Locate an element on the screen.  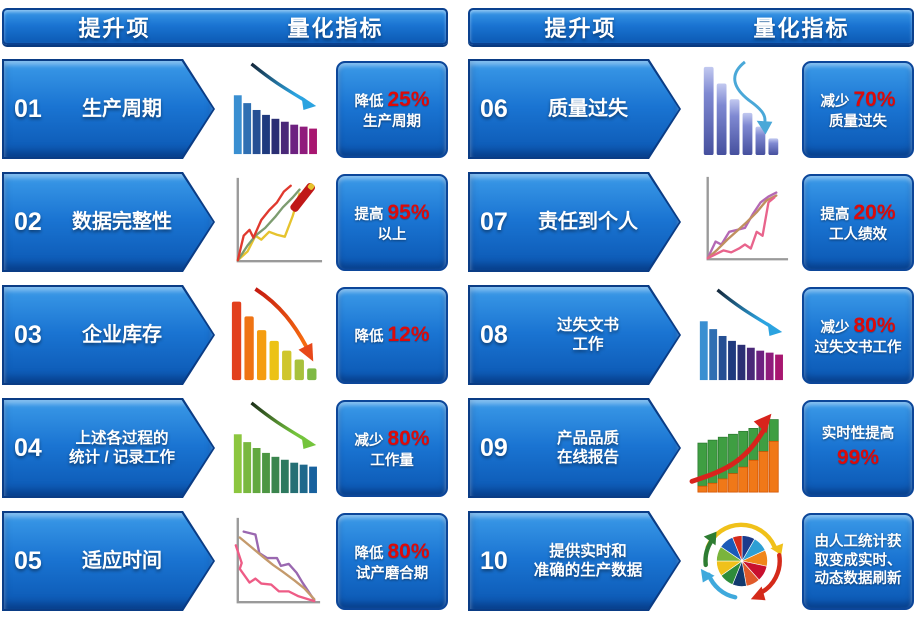
metric-result-line: 提高 95% is located at coordinates (391, 212).